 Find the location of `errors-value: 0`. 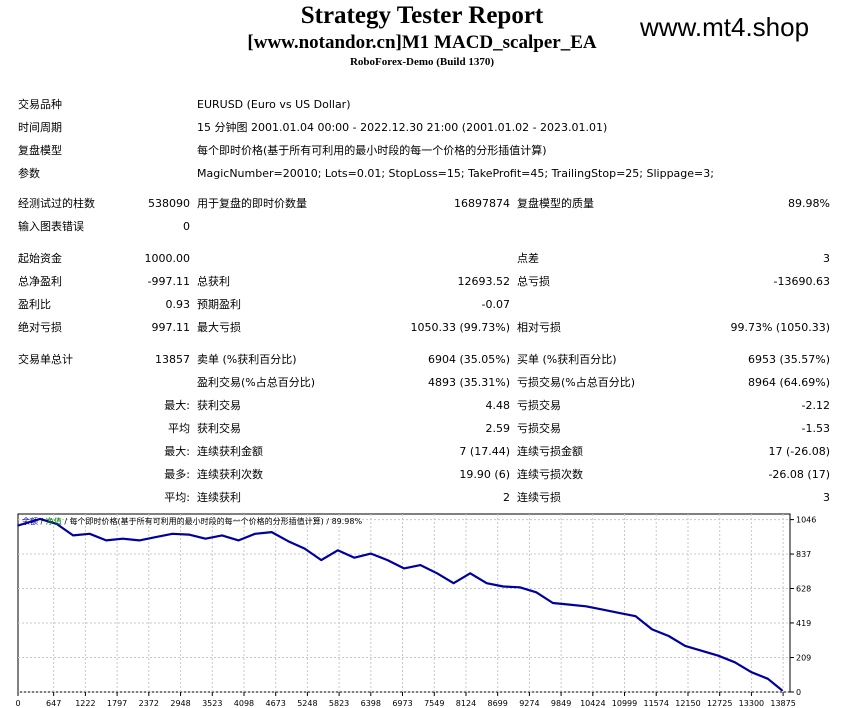

errors-value: 0 is located at coordinates (186, 226).